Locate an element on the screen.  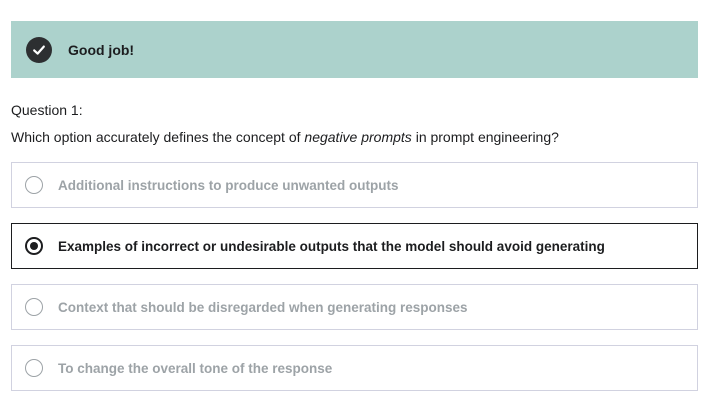
check-circle-icon is located at coordinates (39, 49).